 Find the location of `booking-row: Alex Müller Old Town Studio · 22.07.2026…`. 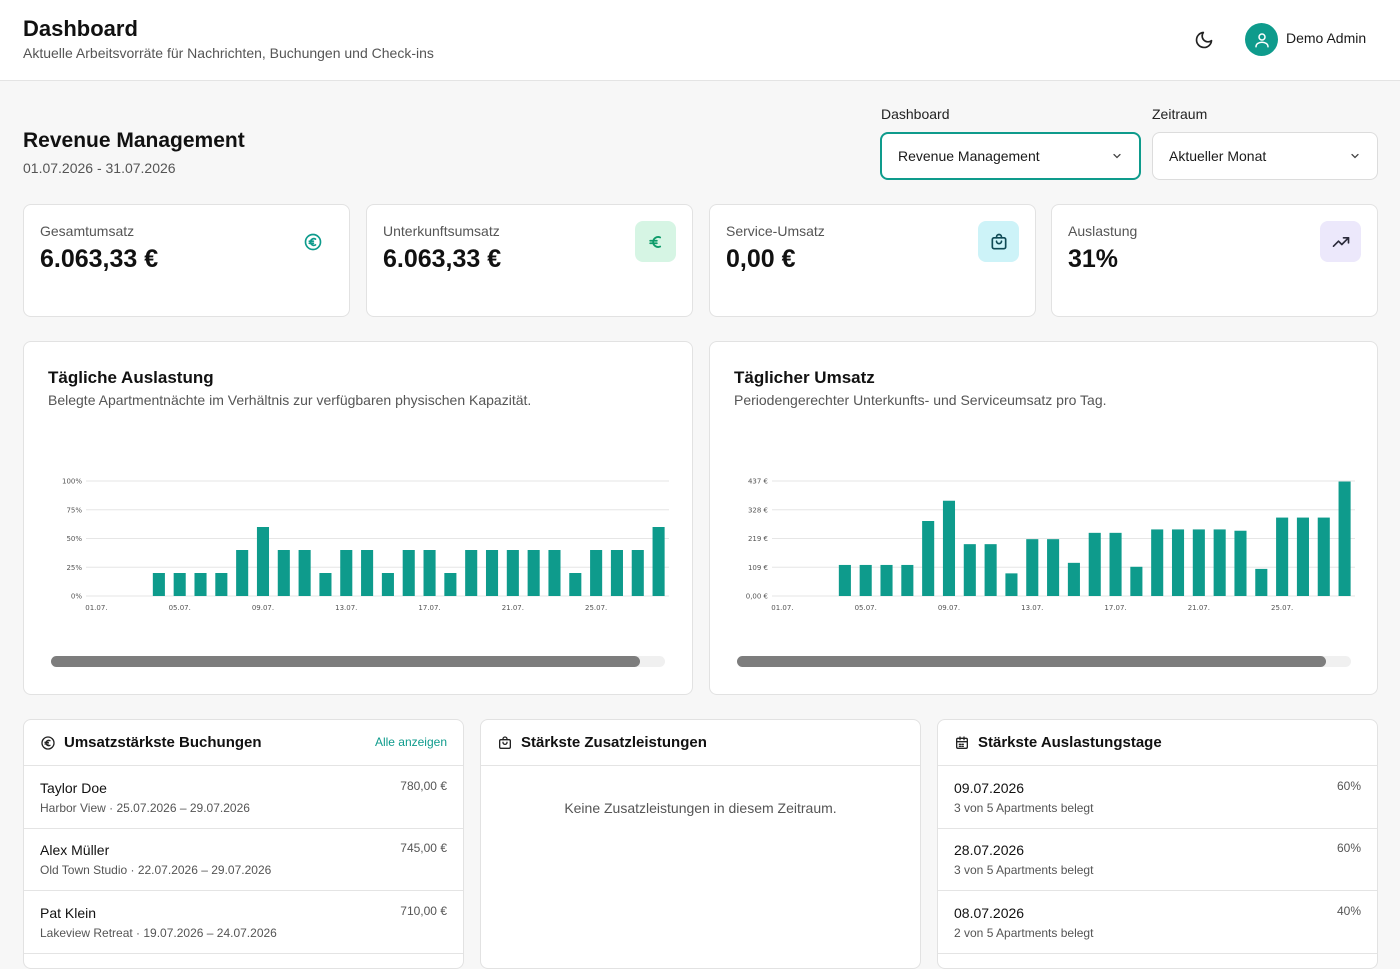

booking-row: Alex Müller Old Town Studio · 22.07.2026… is located at coordinates (243, 859).